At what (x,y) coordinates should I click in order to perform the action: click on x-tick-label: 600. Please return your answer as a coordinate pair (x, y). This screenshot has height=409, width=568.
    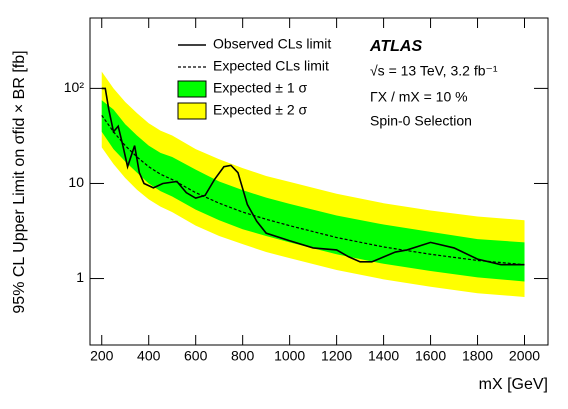
    Looking at the image, I should click on (196, 356).